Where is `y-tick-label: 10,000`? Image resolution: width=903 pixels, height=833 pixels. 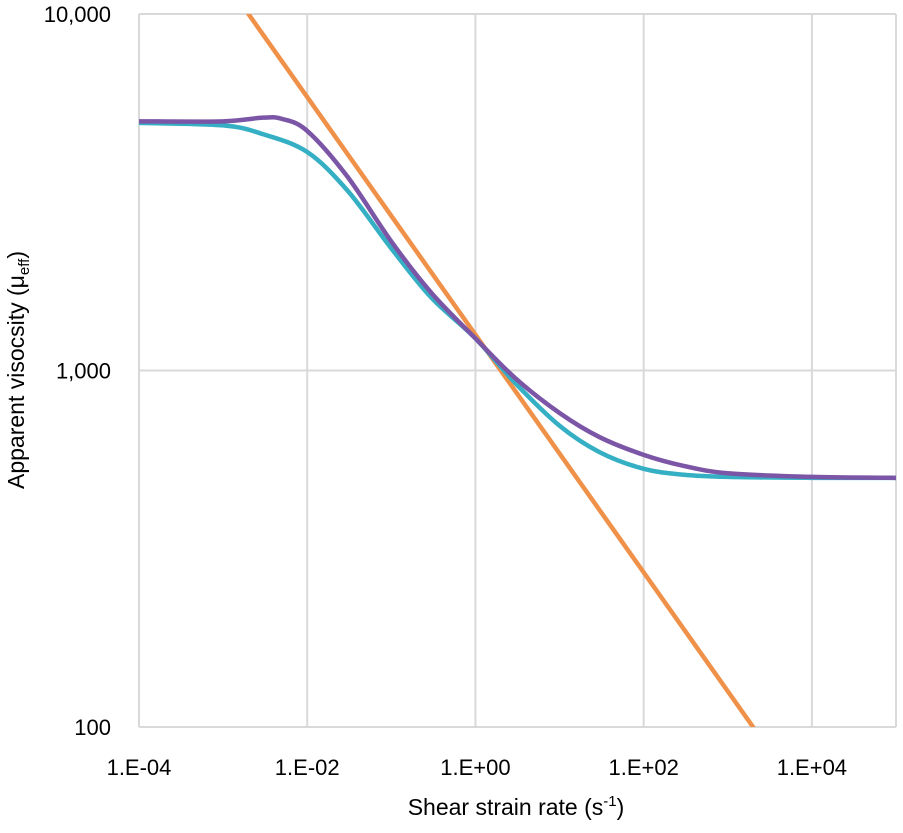
y-tick-label: 10,000 is located at coordinates (77, 14).